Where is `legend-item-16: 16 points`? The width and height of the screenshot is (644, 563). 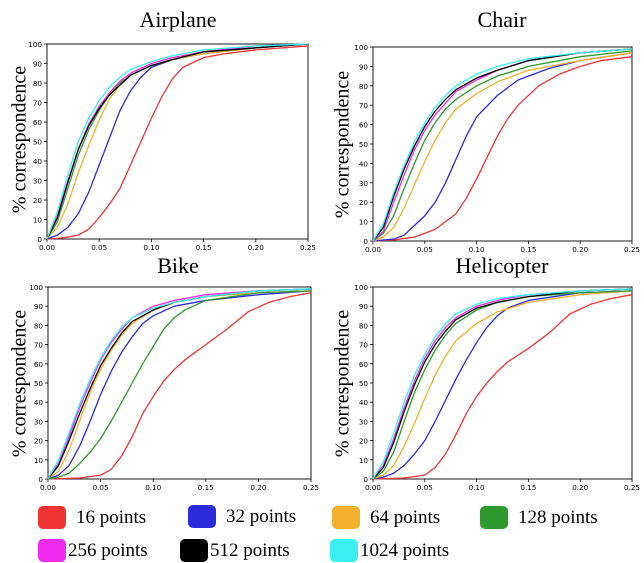 legend-item-16: 16 points is located at coordinates (92, 517).